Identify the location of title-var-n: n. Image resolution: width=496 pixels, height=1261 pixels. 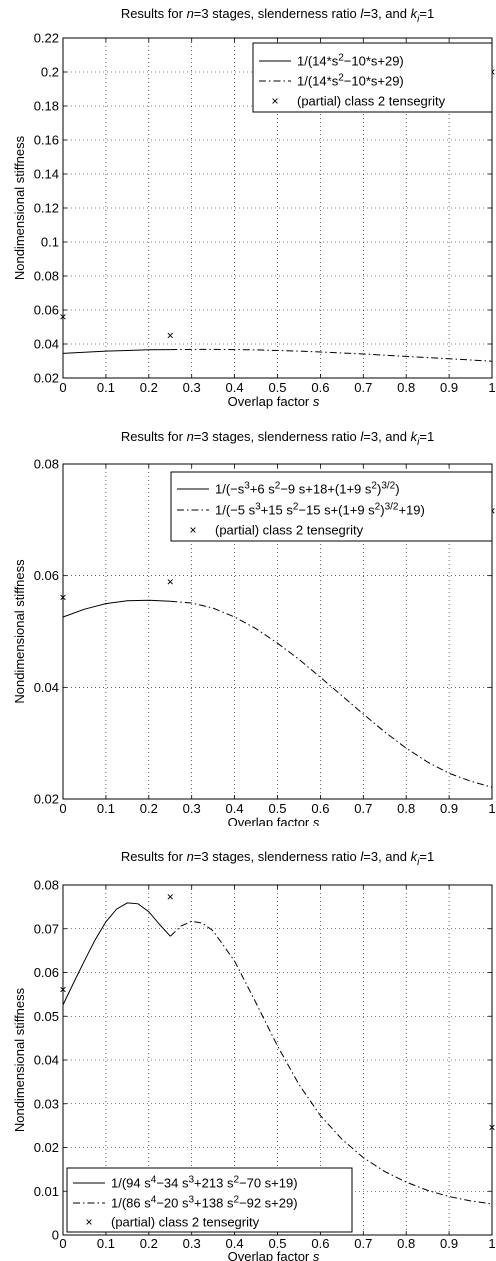
(190, 436).